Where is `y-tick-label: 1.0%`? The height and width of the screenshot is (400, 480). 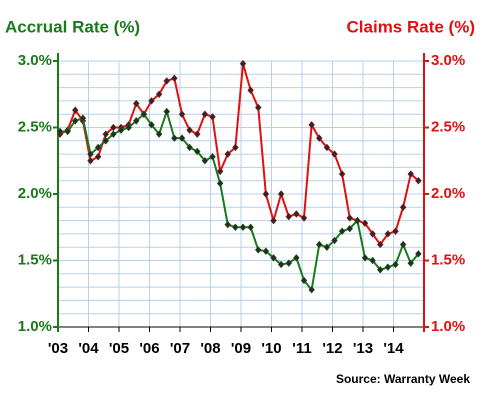
y-tick-label: 1.0% is located at coordinates (35, 326).